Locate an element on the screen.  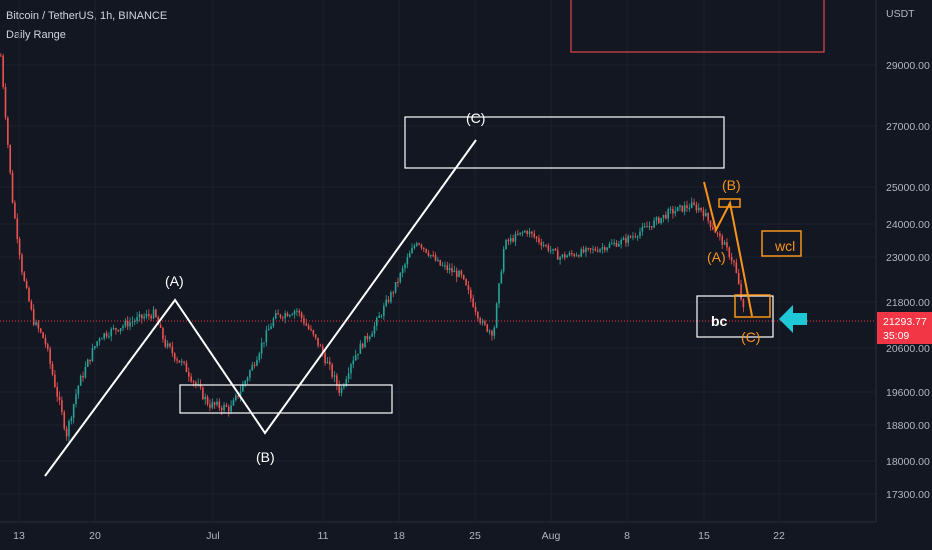
wave-orange-path is located at coordinates (728, 249).